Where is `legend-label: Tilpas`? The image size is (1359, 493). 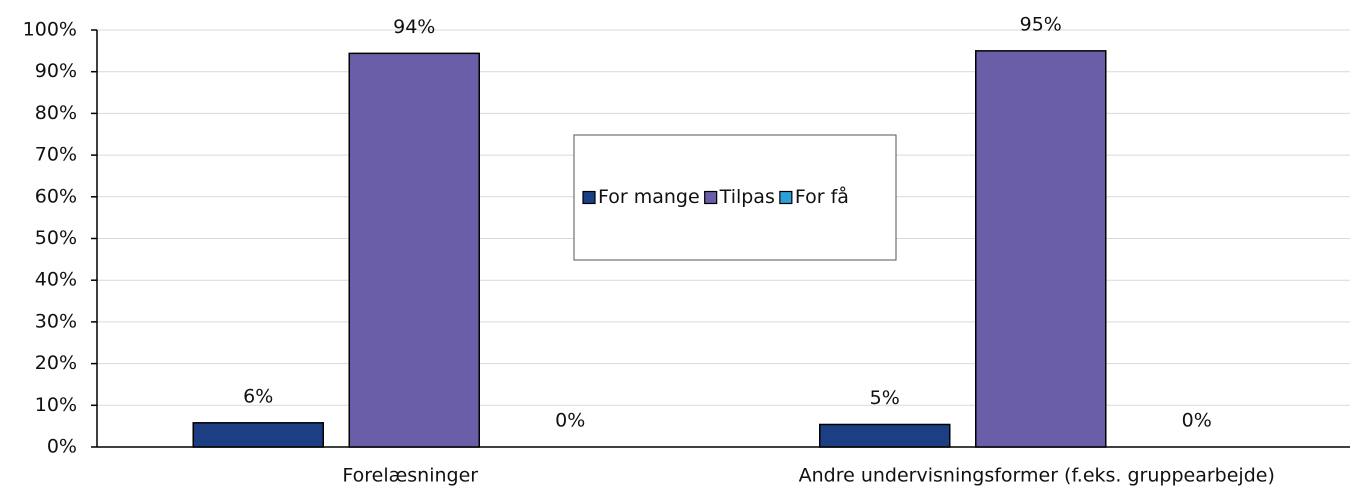 legend-label: Tilpas is located at coordinates (747, 197).